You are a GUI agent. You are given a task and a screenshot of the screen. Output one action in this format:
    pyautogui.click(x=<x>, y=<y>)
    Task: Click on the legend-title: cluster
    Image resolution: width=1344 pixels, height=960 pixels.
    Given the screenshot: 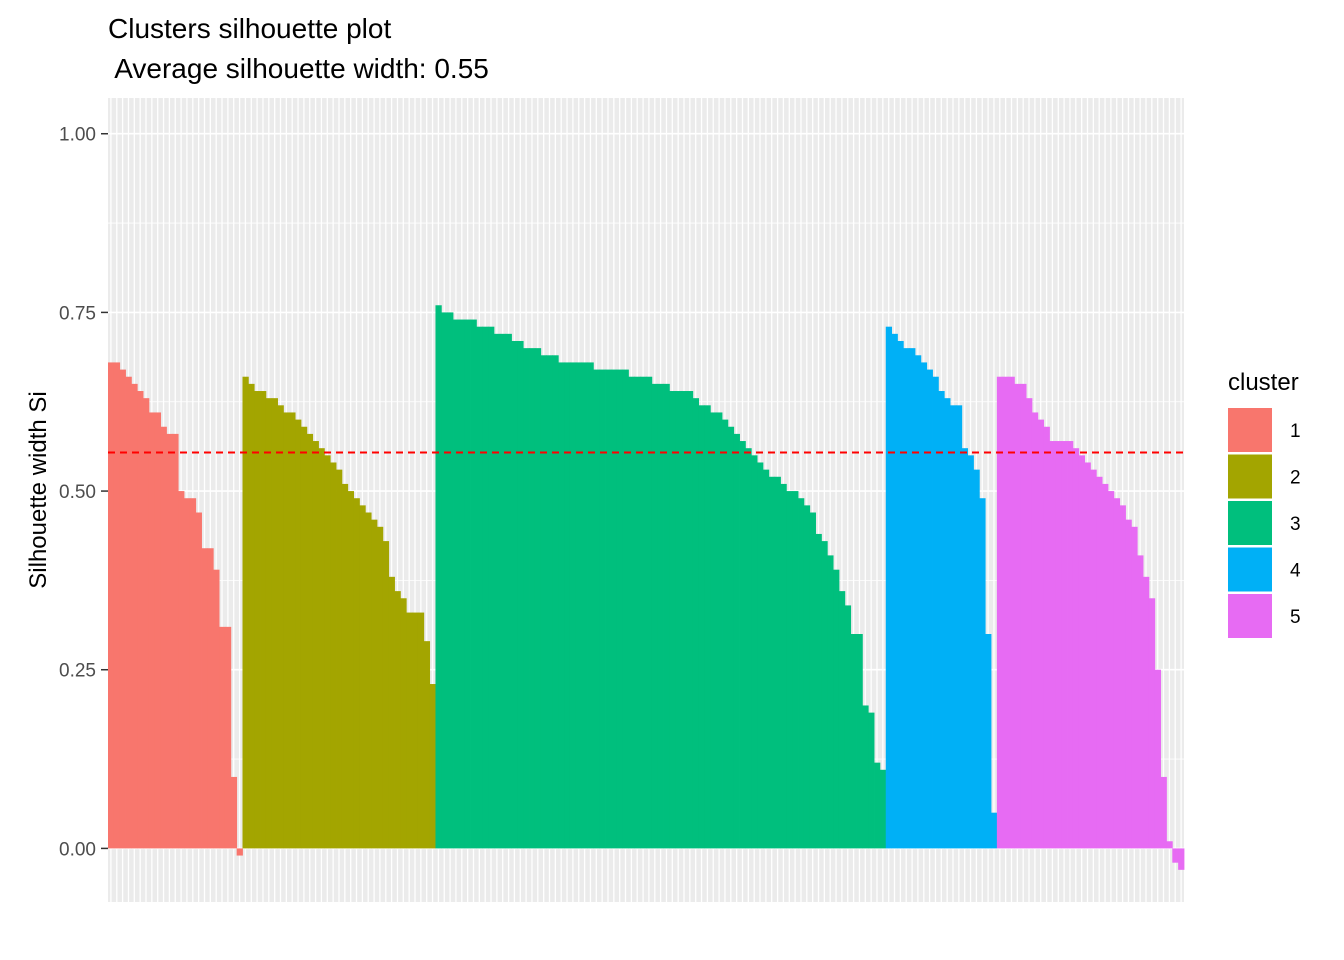 What is the action you would take?
    pyautogui.click(x=1263, y=382)
    